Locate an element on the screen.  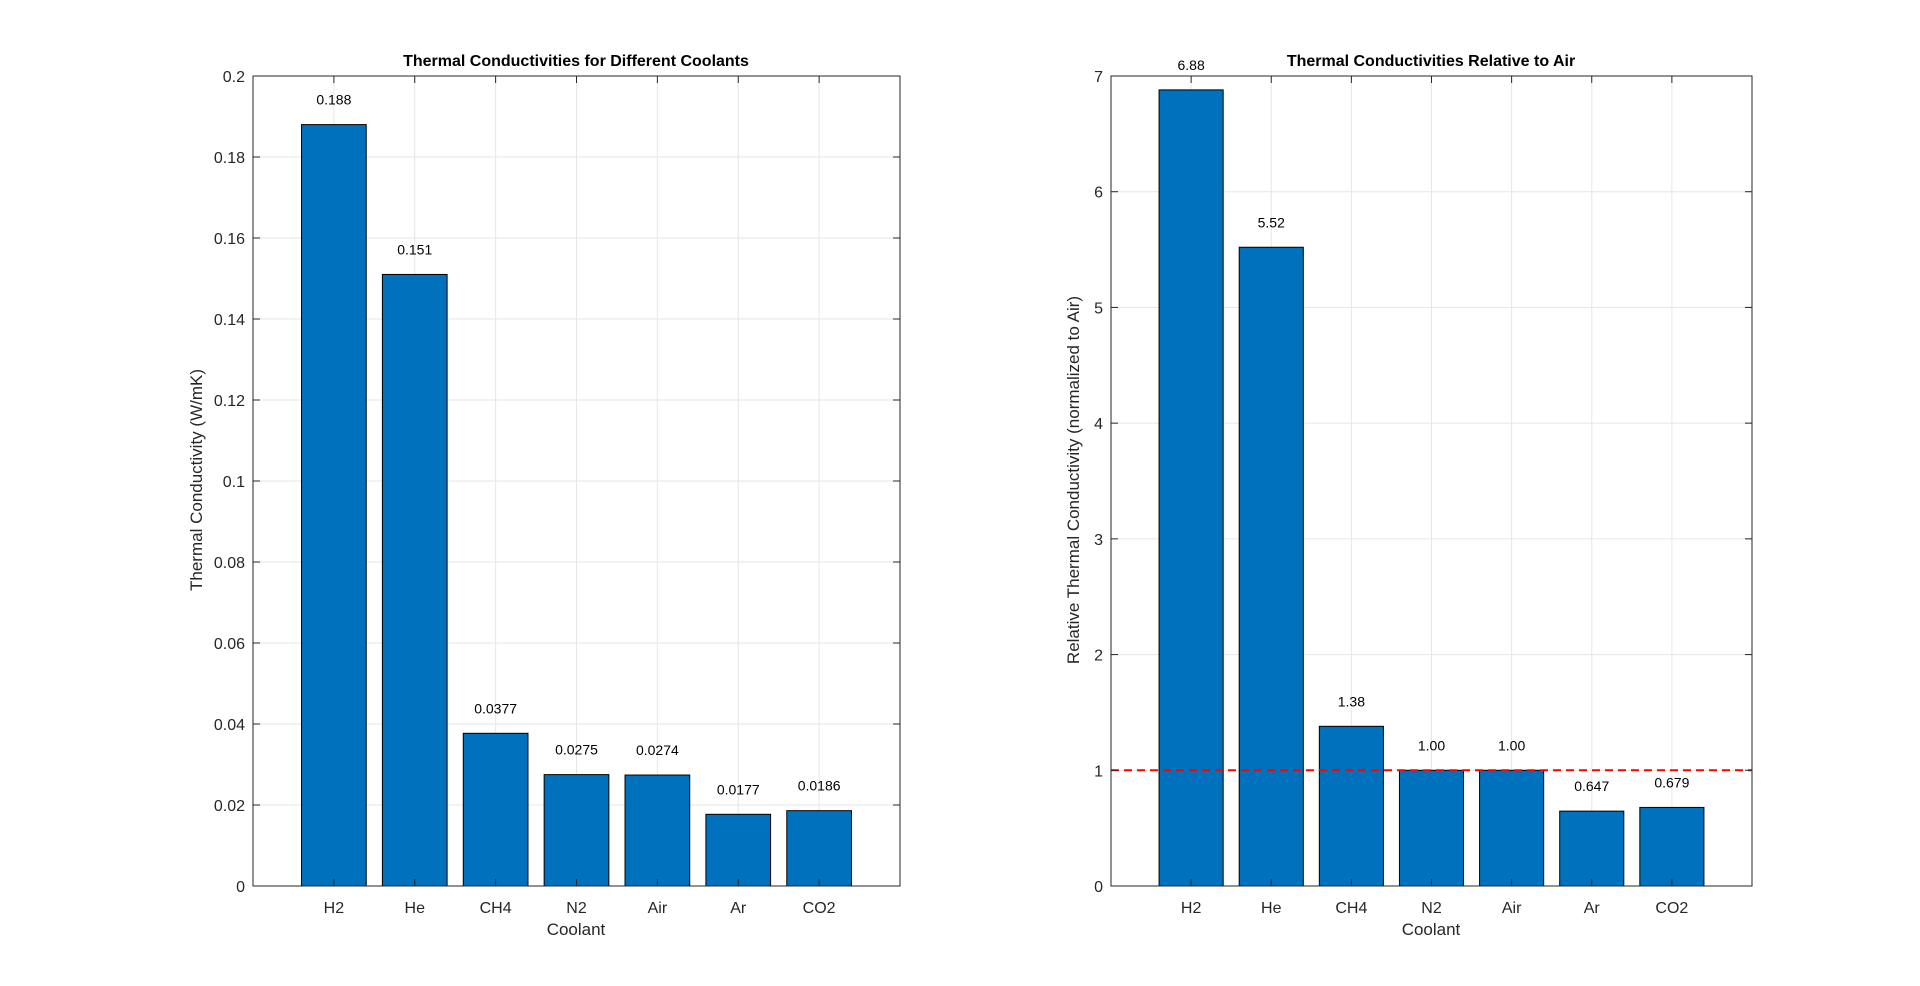
data-label-h2: 0.188 is located at coordinates (333, 100).